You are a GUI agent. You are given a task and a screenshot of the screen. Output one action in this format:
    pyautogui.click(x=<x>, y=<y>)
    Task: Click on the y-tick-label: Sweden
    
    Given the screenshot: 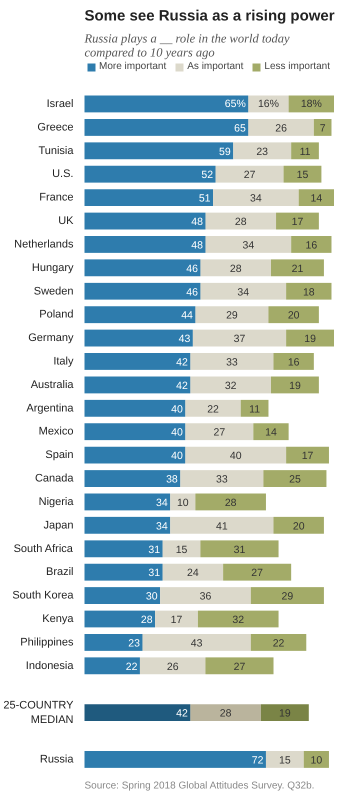 What is the action you would take?
    pyautogui.click(x=54, y=291)
    